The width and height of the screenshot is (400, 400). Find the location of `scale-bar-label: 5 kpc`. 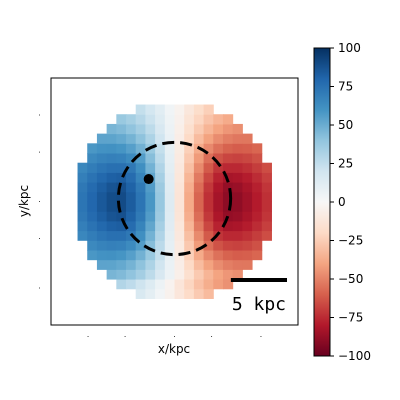

scale-bar-label: 5 kpc is located at coordinates (259, 304).